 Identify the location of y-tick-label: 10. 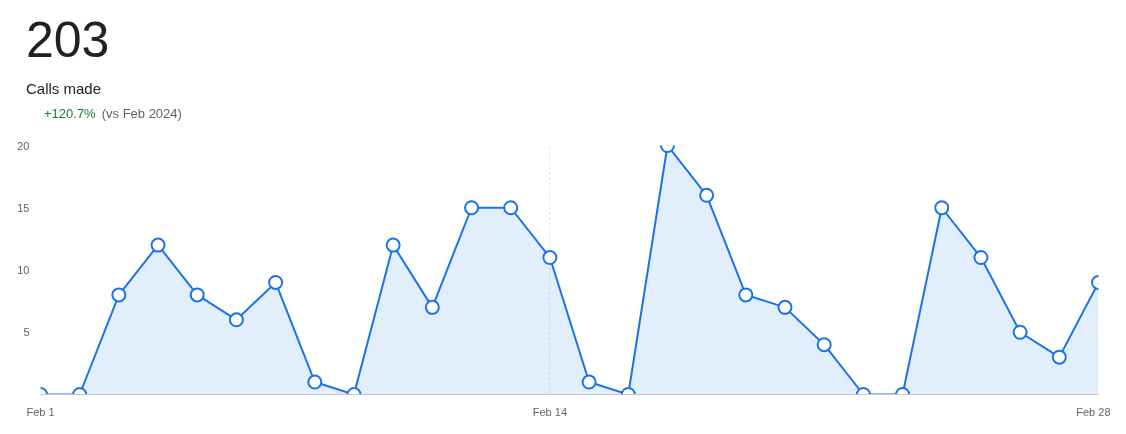
(23, 270).